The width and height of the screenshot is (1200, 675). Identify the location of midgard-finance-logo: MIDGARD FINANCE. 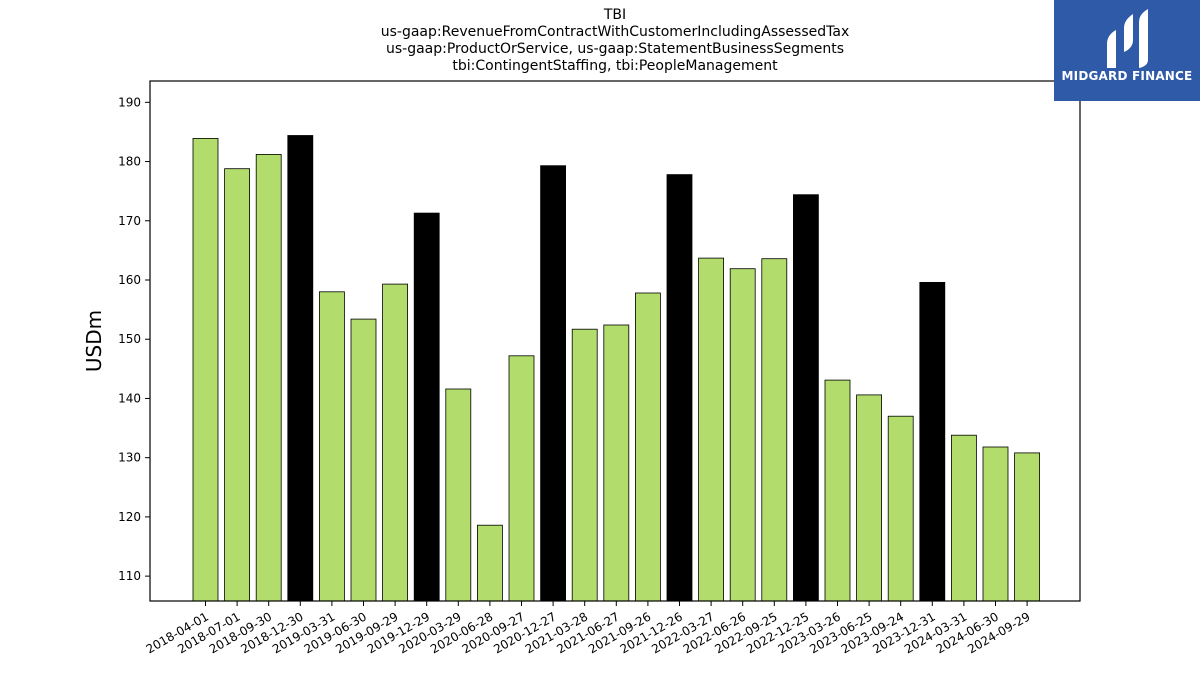
(1127, 50).